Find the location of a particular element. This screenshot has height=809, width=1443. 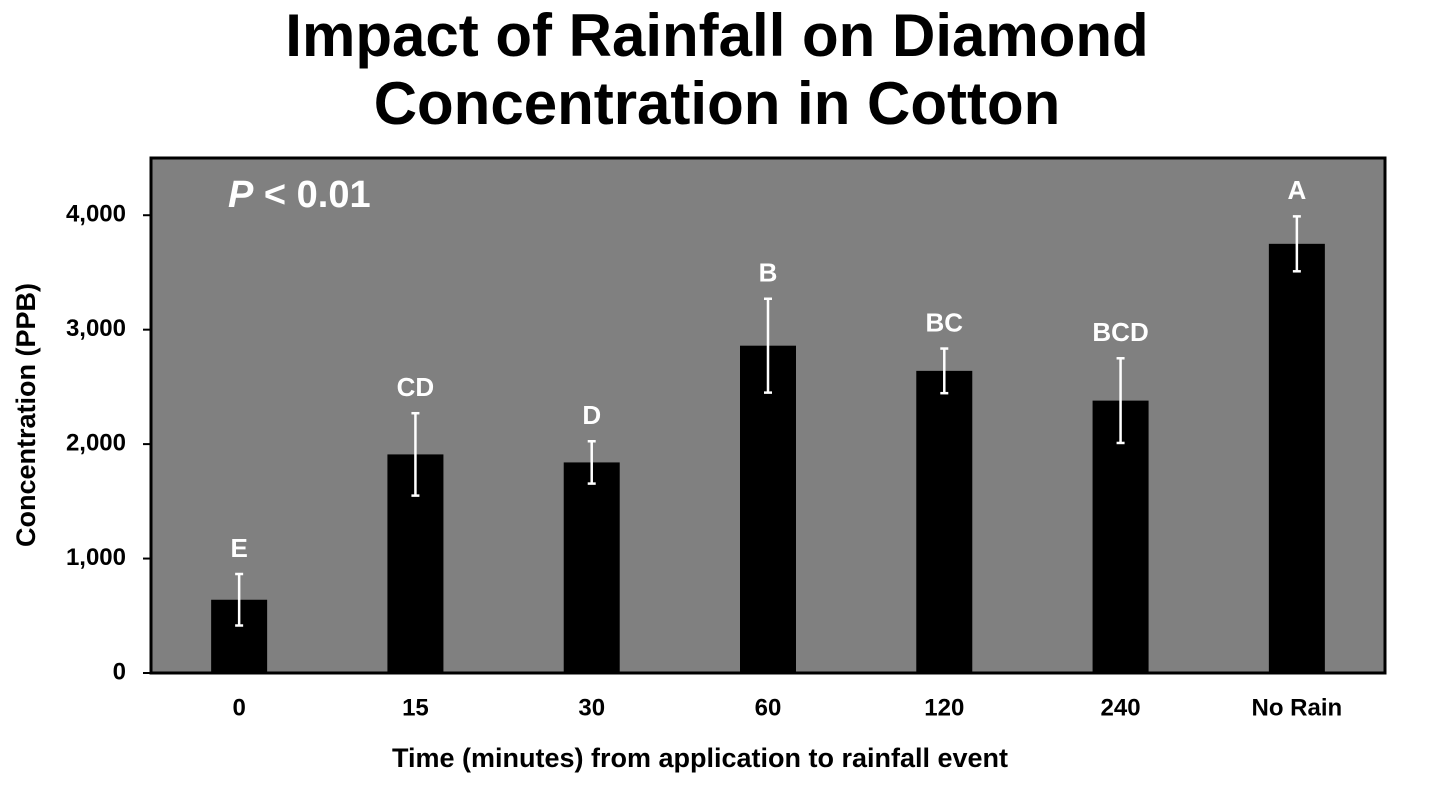

y-tick-label: 2,000 is located at coordinates (96, 442).